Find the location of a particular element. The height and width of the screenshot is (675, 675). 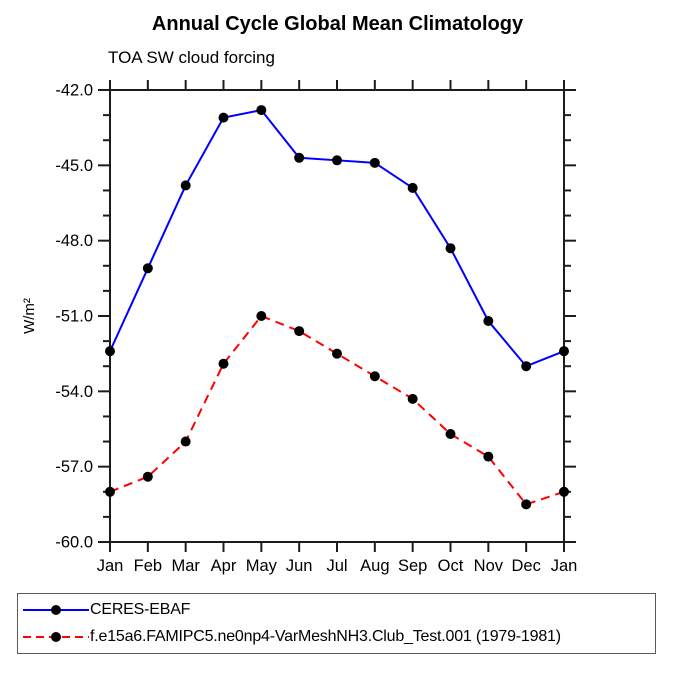

svg-text: Oct is located at coordinates (451, 566).